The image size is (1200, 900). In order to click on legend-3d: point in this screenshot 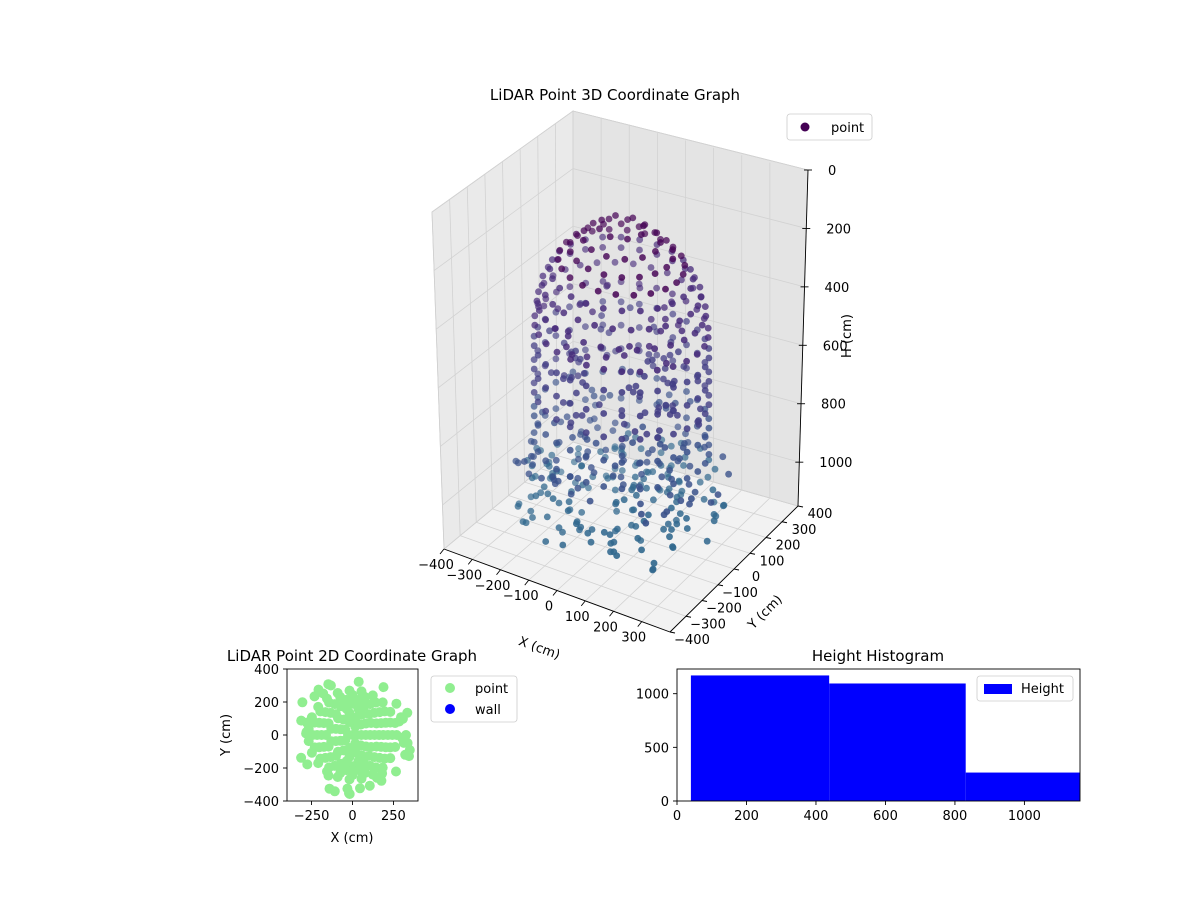, I will do `click(829, 127)`.